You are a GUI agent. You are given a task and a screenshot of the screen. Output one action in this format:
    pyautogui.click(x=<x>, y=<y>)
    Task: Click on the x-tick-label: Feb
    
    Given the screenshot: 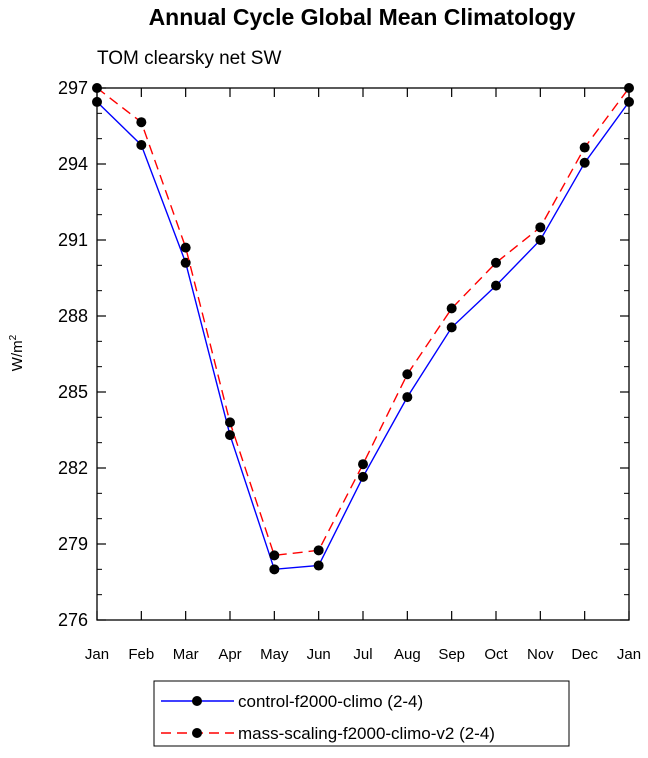 What is the action you would take?
    pyautogui.click(x=141, y=654)
    